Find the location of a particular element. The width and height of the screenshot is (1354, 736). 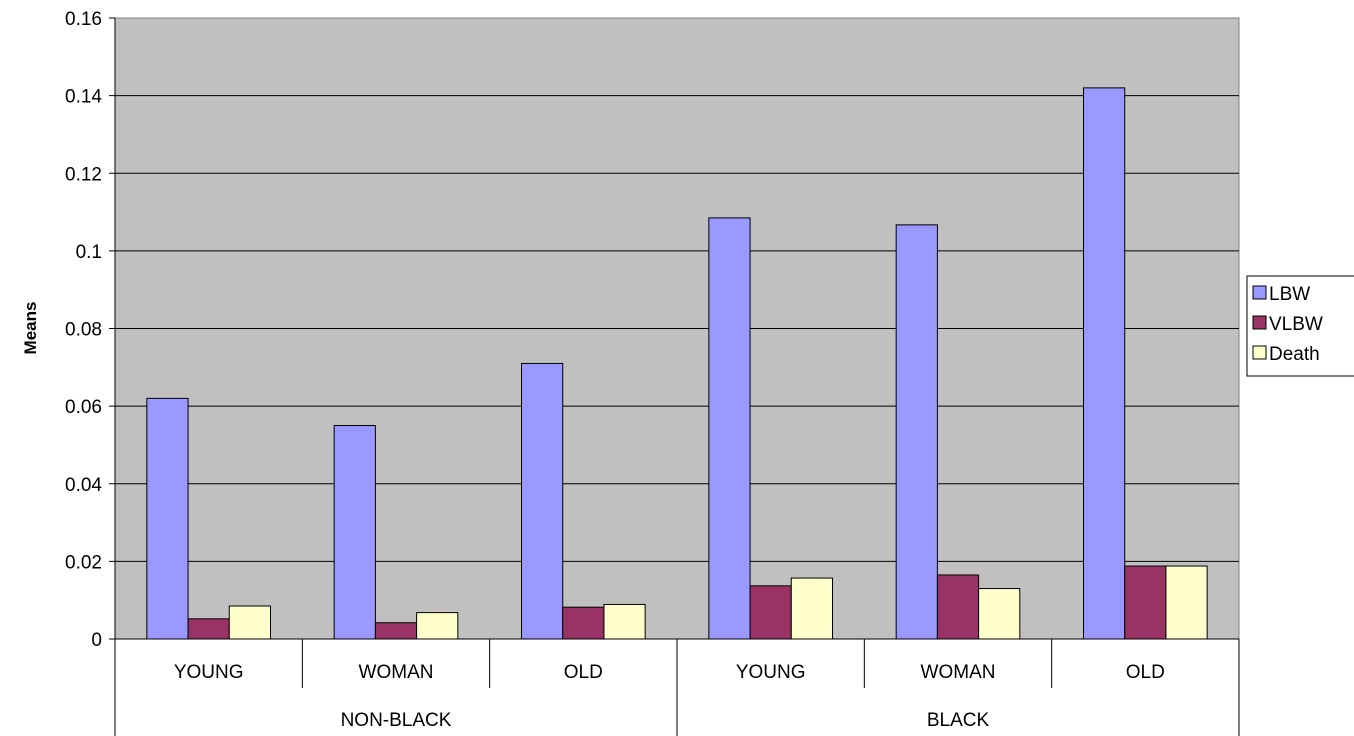

y-tick-label: 0 is located at coordinates (96, 640).